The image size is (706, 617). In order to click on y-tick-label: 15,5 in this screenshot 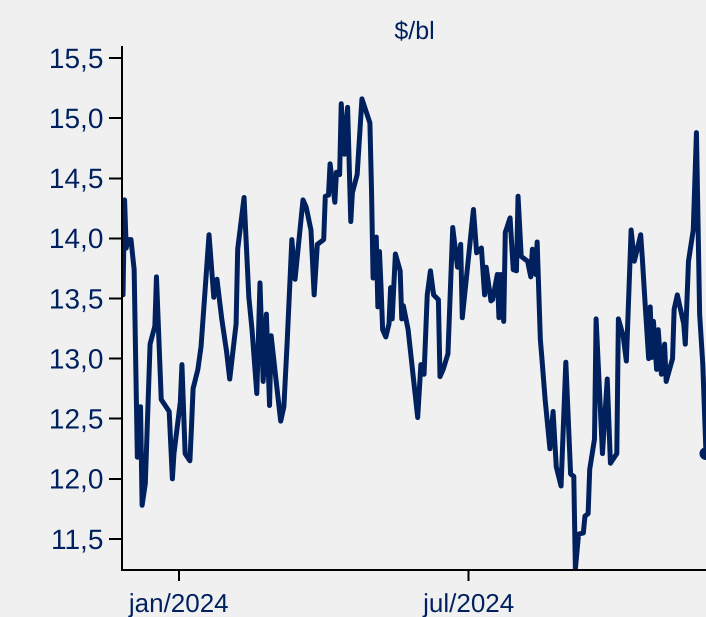, I will do `click(76, 58)`.